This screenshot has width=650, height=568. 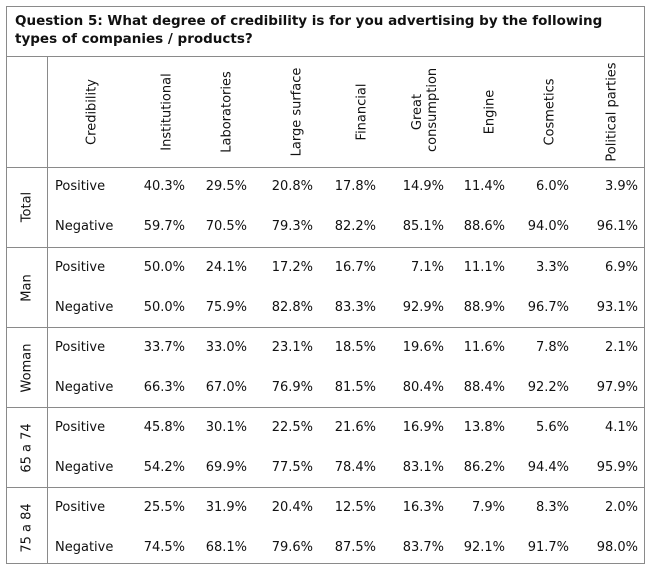 What do you see at coordinates (552, 347) in the screenshot?
I see `table-cell: 7.8%` at bounding box center [552, 347].